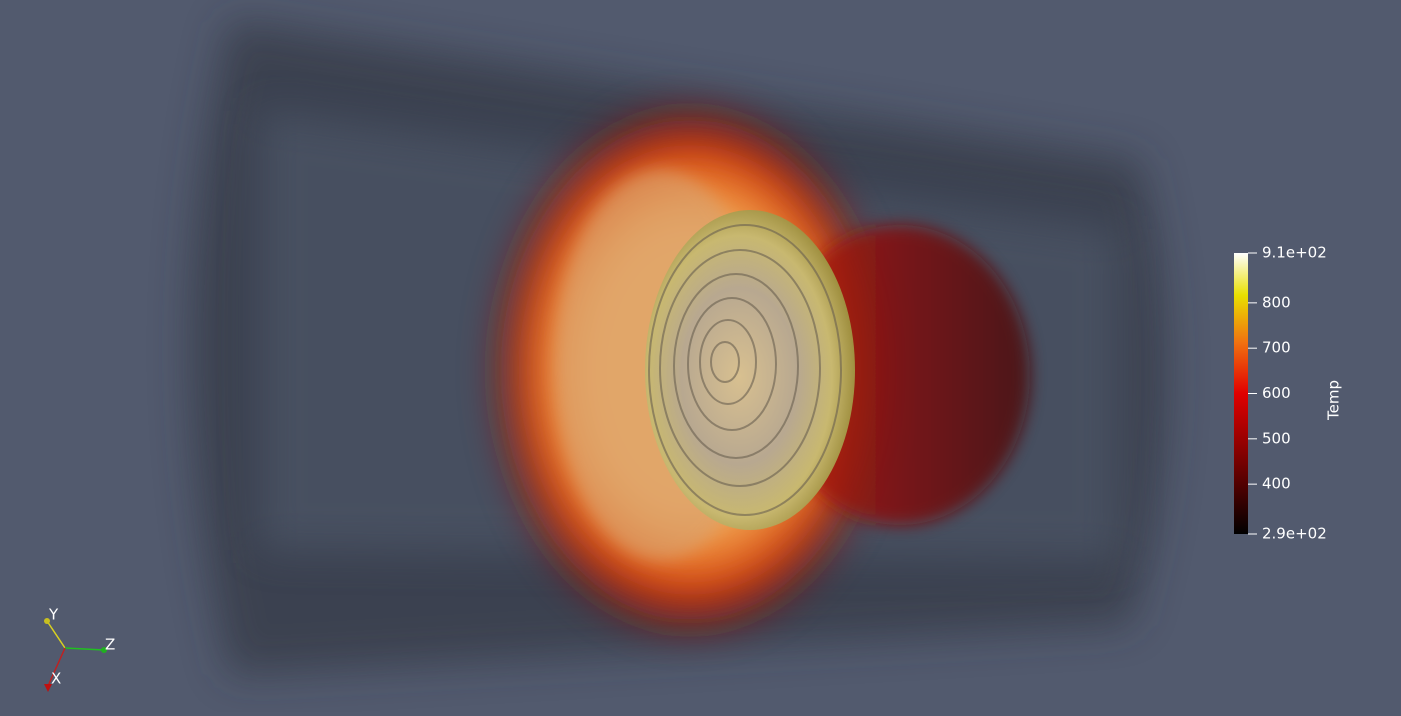  I want to click on x-axis, so click(56, 667).